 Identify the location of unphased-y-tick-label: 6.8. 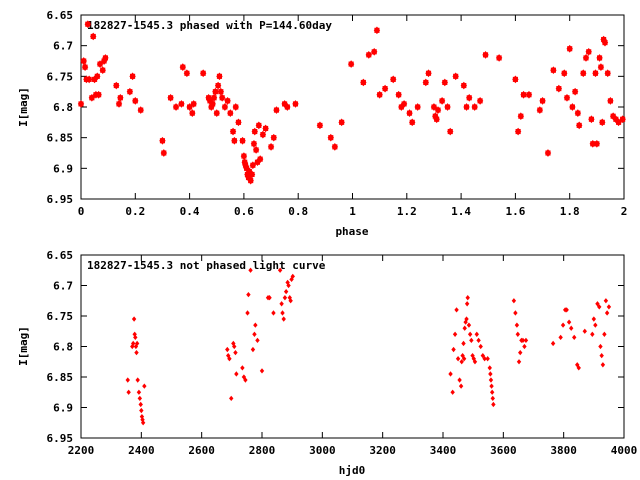
(63, 347).